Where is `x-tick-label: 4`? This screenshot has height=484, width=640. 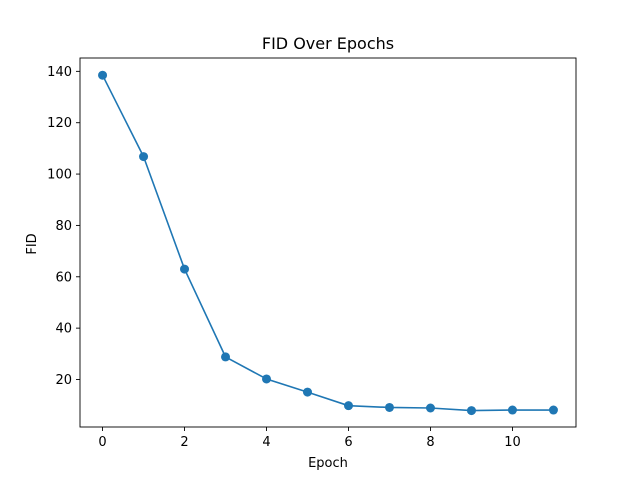
x-tick-label: 4 is located at coordinates (266, 442).